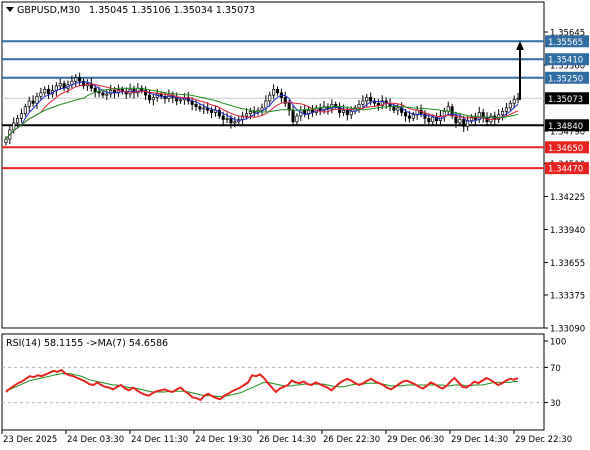 The height and width of the screenshot is (450, 590). Describe the element at coordinates (223, 440) in the screenshot. I see `time-tick-label: 24 Dec 19:30` at that location.